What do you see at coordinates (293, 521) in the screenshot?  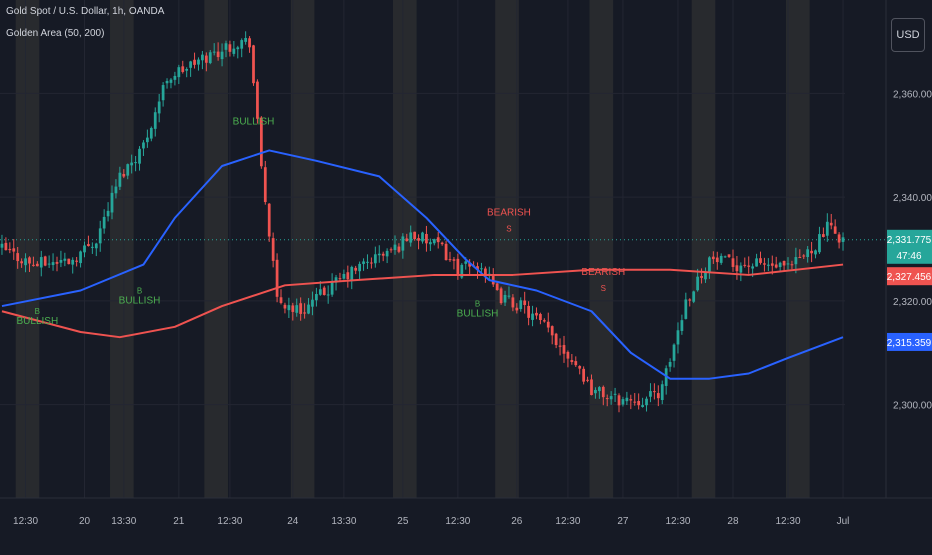 I see `x-tick-label: 24` at bounding box center [293, 521].